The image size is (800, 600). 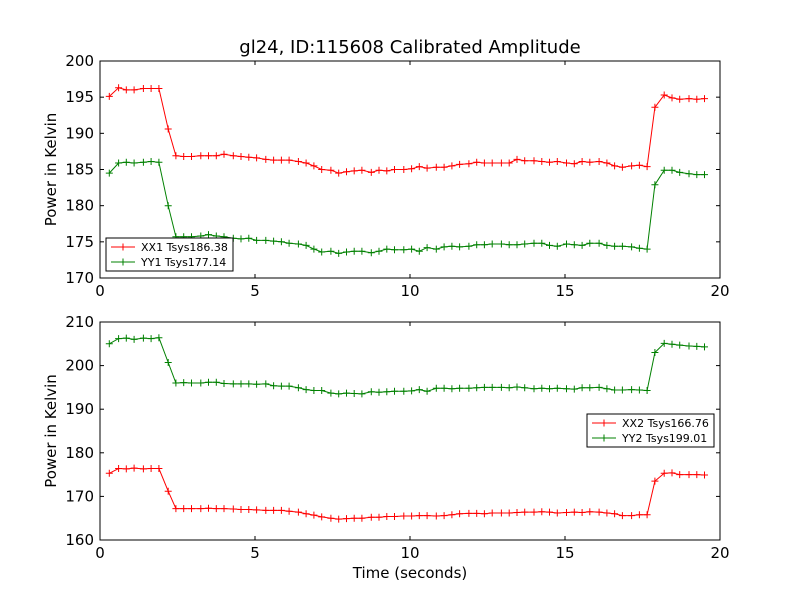 I want to click on chart-title: gl24, ID:115608 Calibrated Amplitude, so click(x=409, y=47).